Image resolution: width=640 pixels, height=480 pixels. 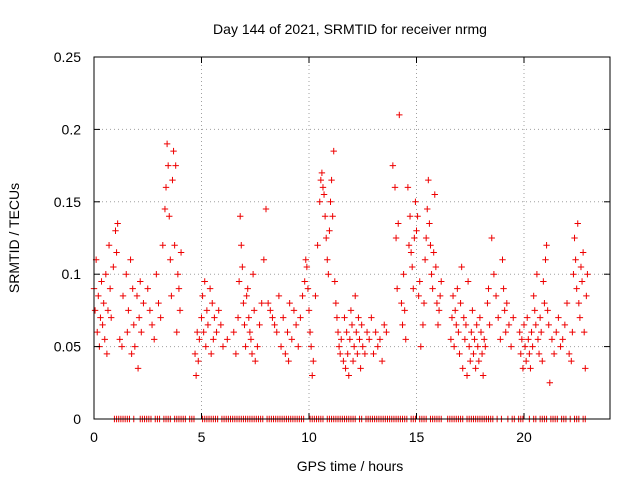 I want to click on y-axis-label: SRMTID / TECUs, so click(x=14, y=238).